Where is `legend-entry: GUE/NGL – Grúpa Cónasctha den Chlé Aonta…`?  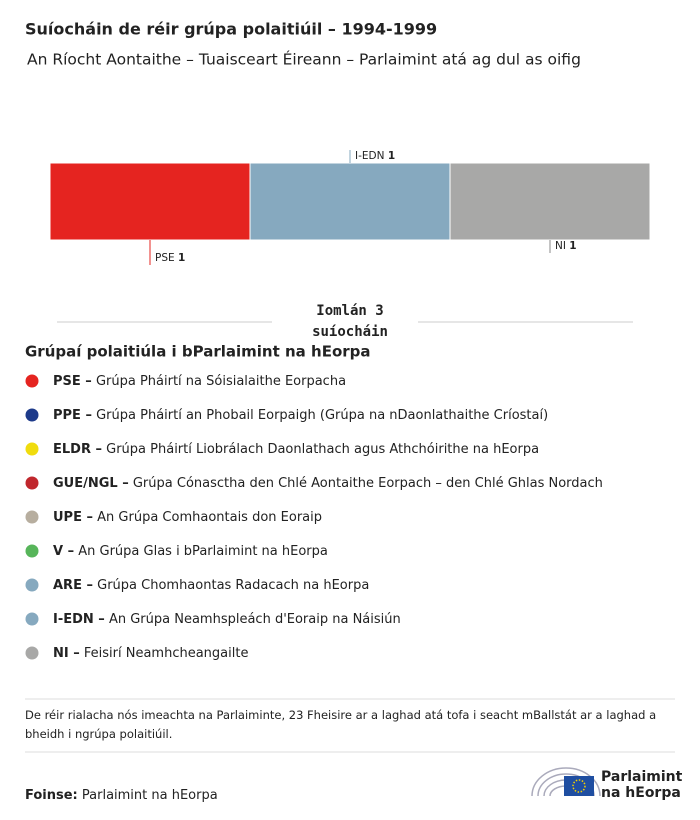 legend-entry: GUE/NGL – Grúpa Cónasctha den Chlé Aonta… is located at coordinates (328, 483).